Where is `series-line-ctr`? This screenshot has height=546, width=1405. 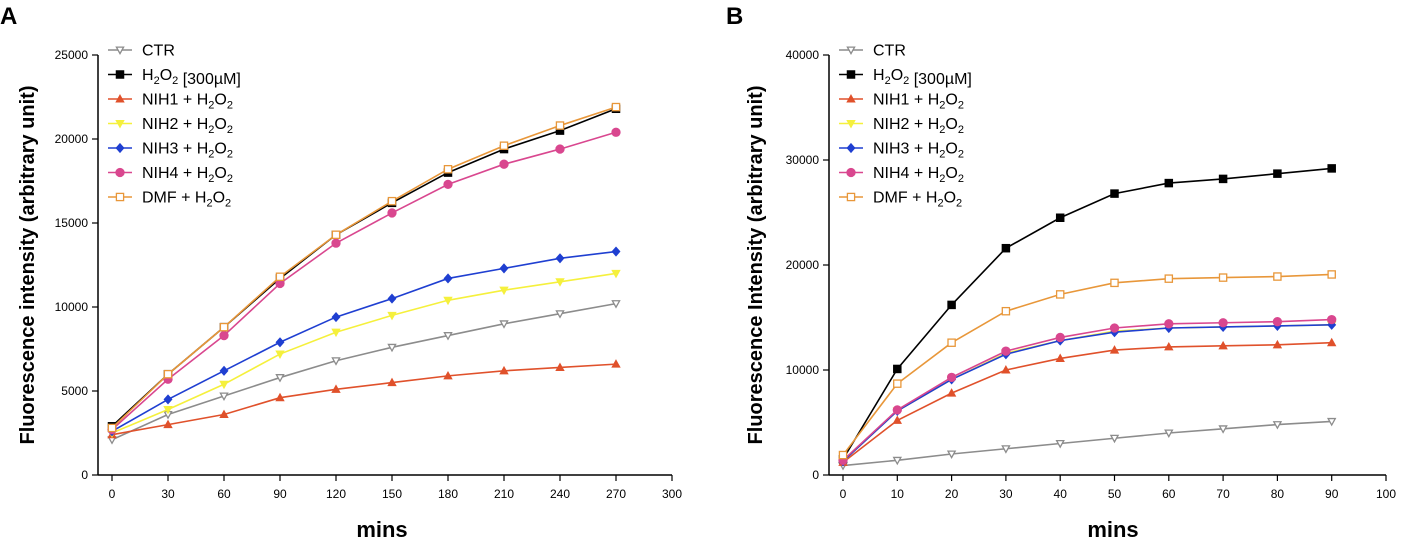
series-line-ctr is located at coordinates (364, 371).